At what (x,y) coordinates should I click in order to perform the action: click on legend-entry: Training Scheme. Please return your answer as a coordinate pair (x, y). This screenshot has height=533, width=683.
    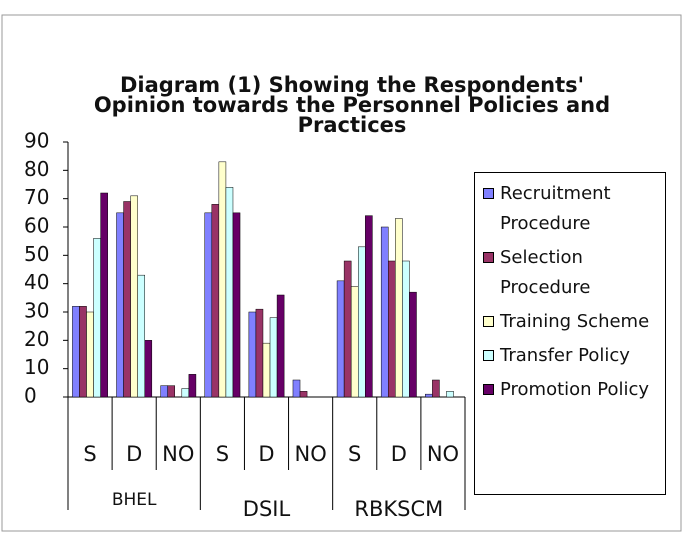
    Looking at the image, I should click on (573, 322).